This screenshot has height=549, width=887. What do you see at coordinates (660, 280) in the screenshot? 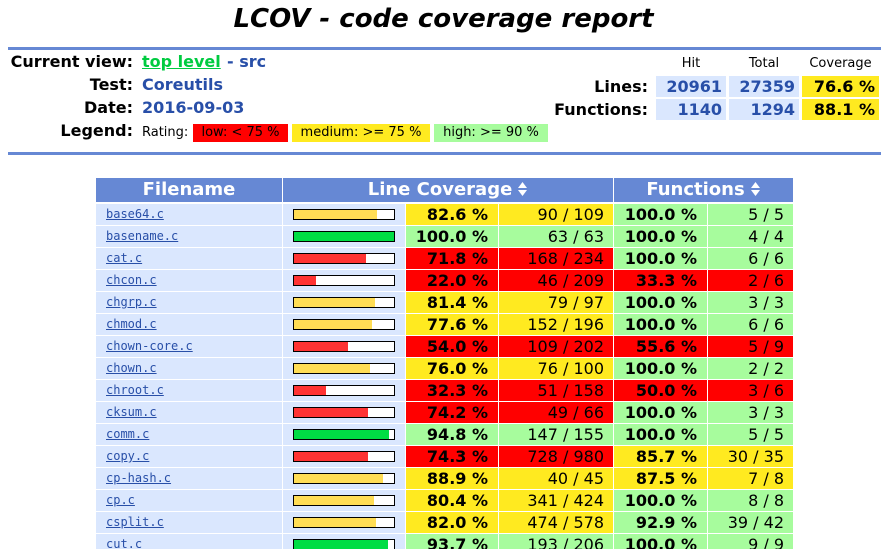
I see `function-coverage: 33.3 %` at bounding box center [660, 280].